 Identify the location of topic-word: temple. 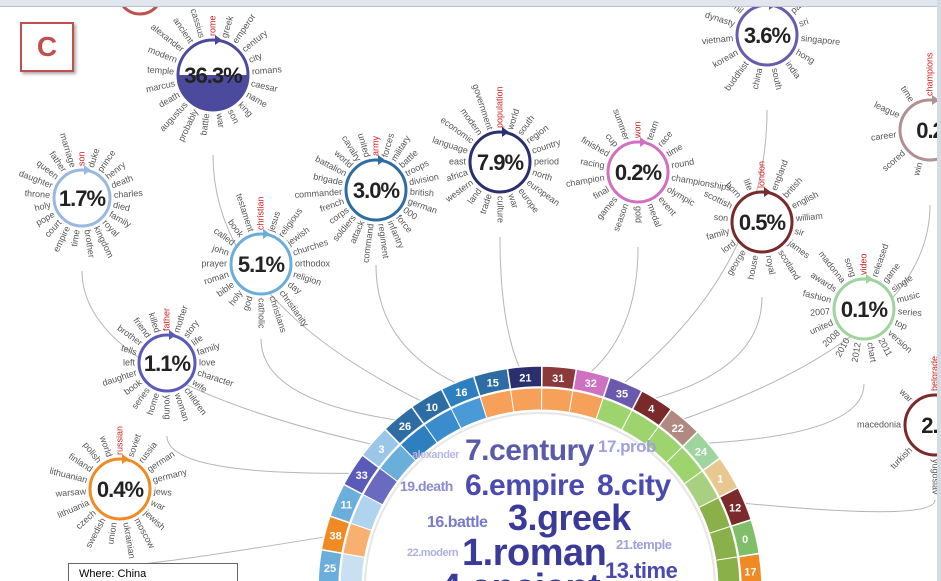
(161, 70).